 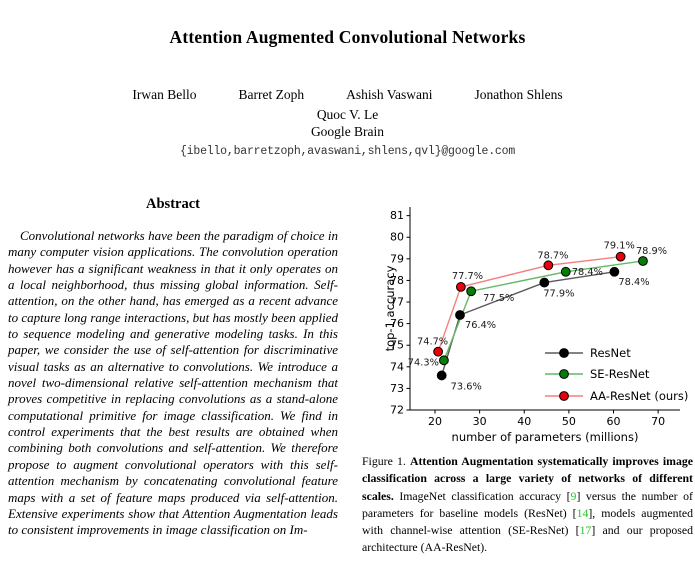 What do you see at coordinates (397, 410) in the screenshot?
I see `y-tick-label: 72` at bounding box center [397, 410].